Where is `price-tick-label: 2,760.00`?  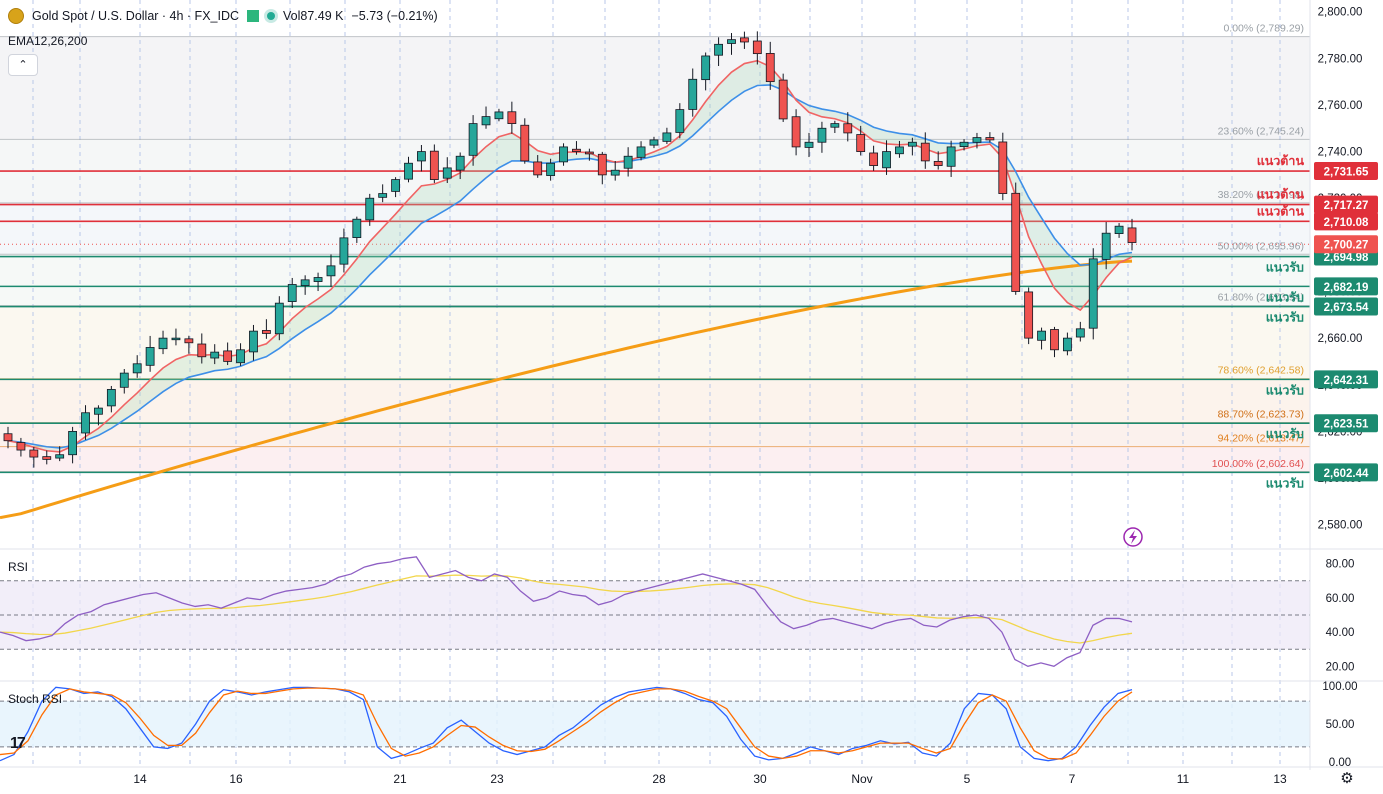 price-tick-label: 2,760.00 is located at coordinates (1340, 106).